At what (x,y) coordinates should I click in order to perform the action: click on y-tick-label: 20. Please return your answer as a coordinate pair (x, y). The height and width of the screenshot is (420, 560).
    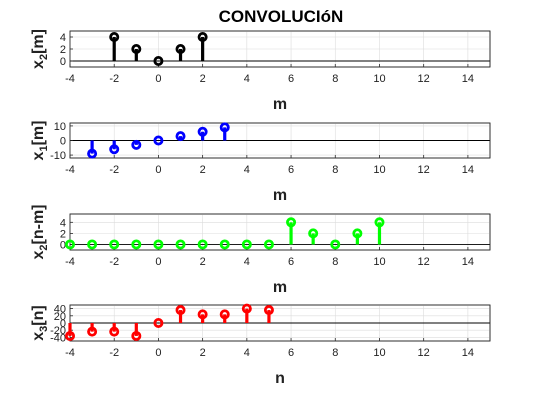
    Looking at the image, I should click on (60, 317).